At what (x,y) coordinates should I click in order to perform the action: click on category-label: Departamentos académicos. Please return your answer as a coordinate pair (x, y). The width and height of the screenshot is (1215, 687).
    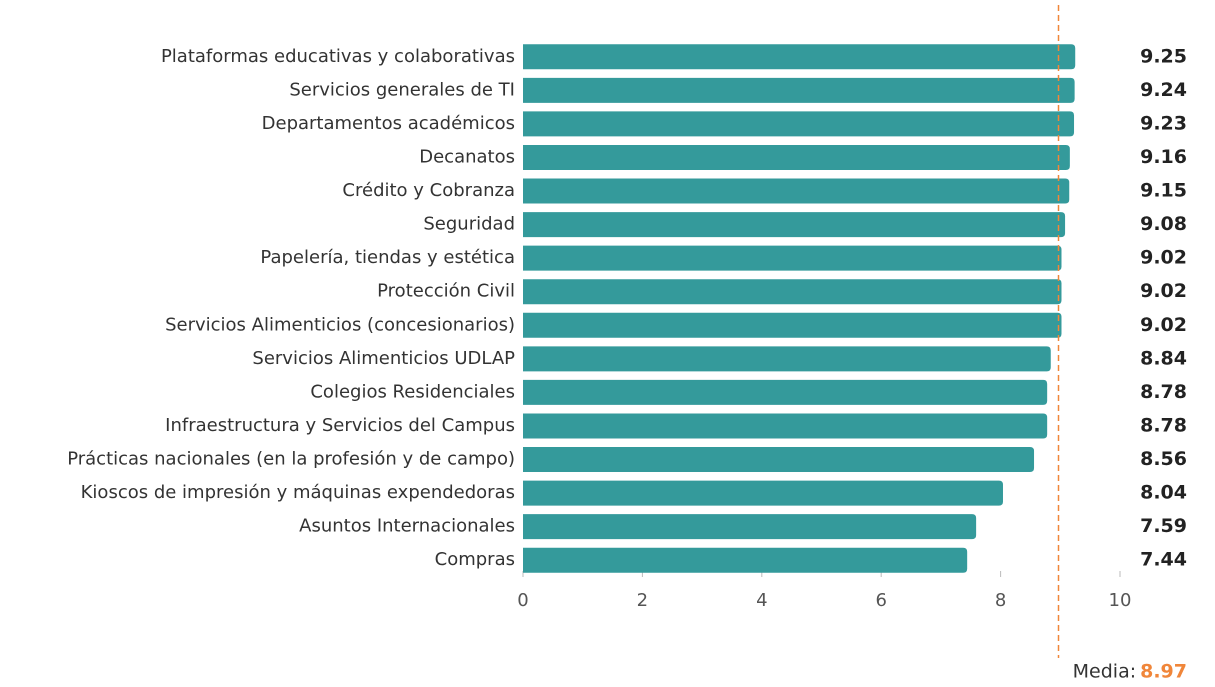
    Looking at the image, I should click on (388, 123).